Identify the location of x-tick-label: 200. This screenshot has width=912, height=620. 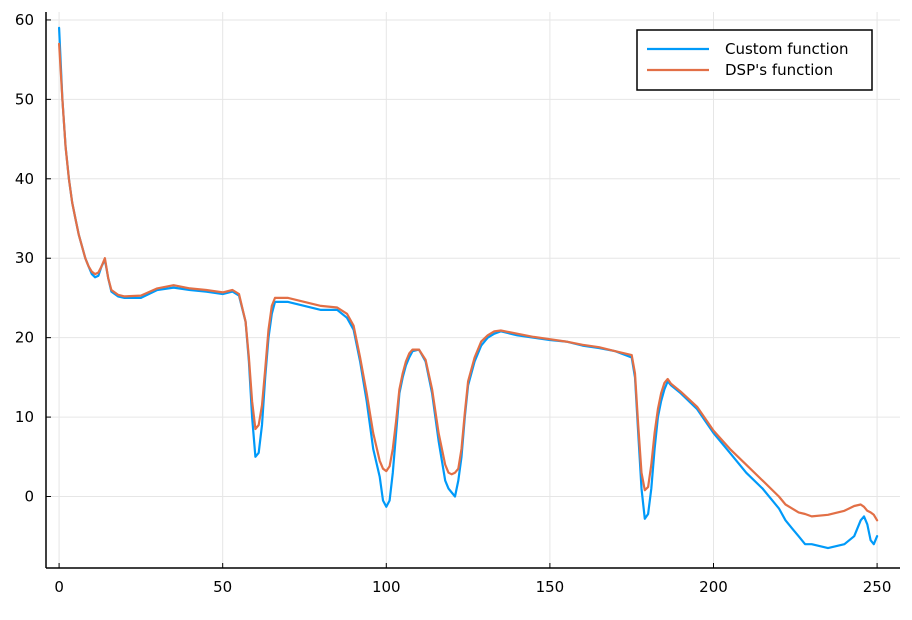
(713, 587).